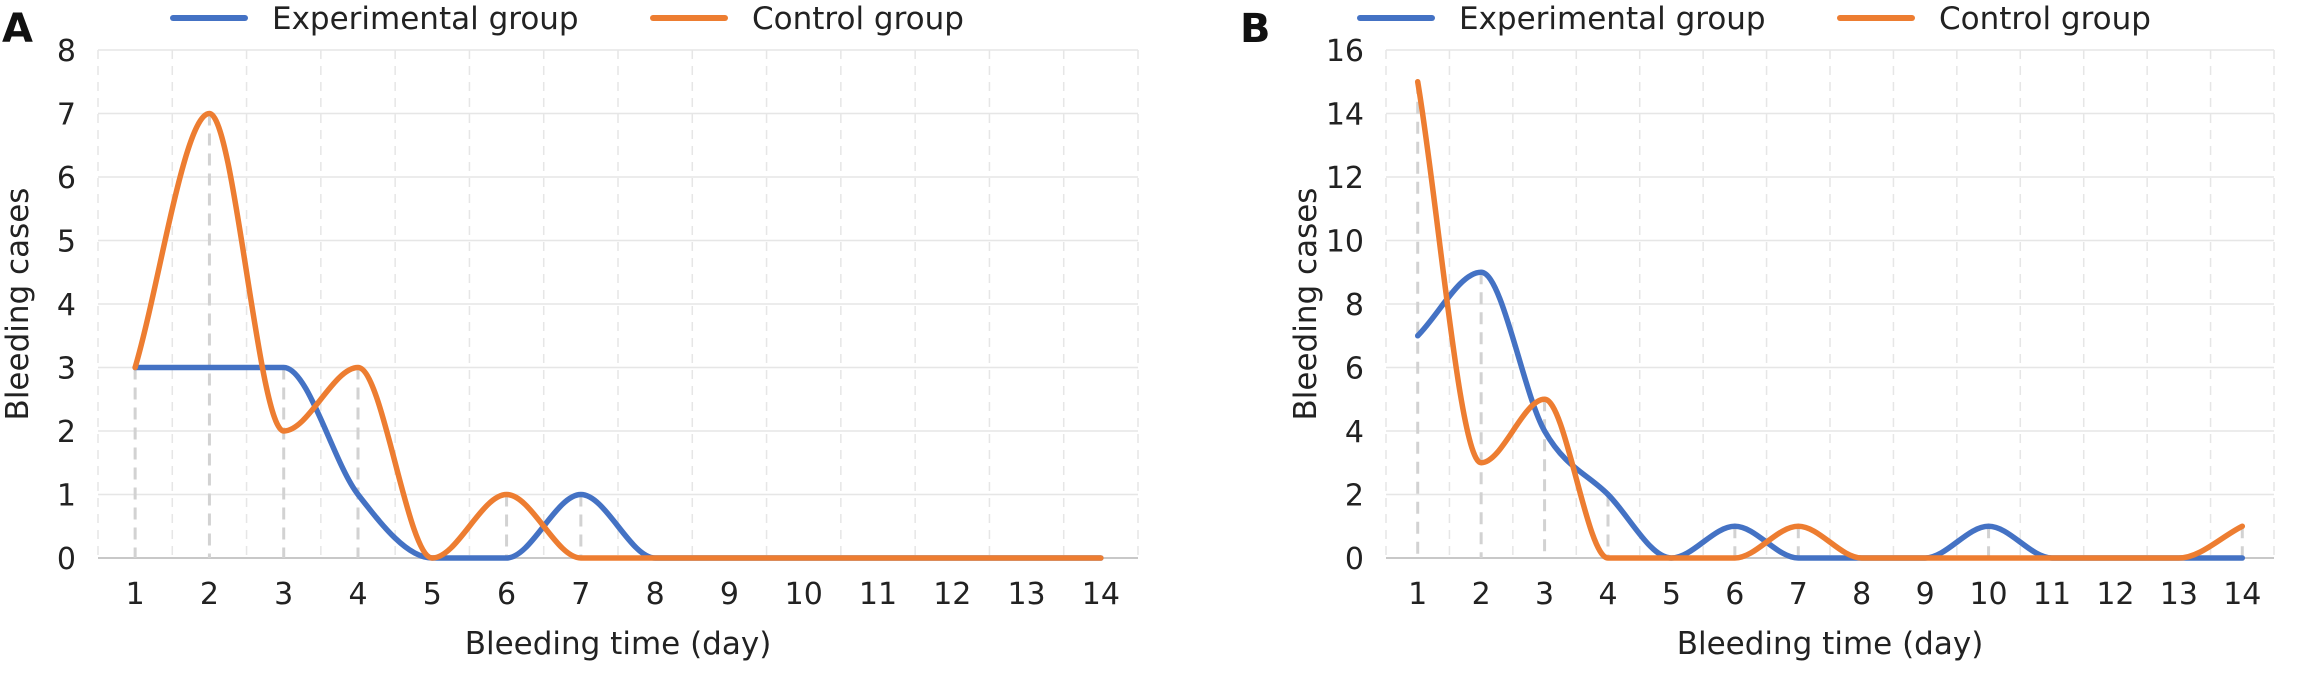 The image size is (2314, 677). I want to click on panel-letter: A, so click(17, 29).